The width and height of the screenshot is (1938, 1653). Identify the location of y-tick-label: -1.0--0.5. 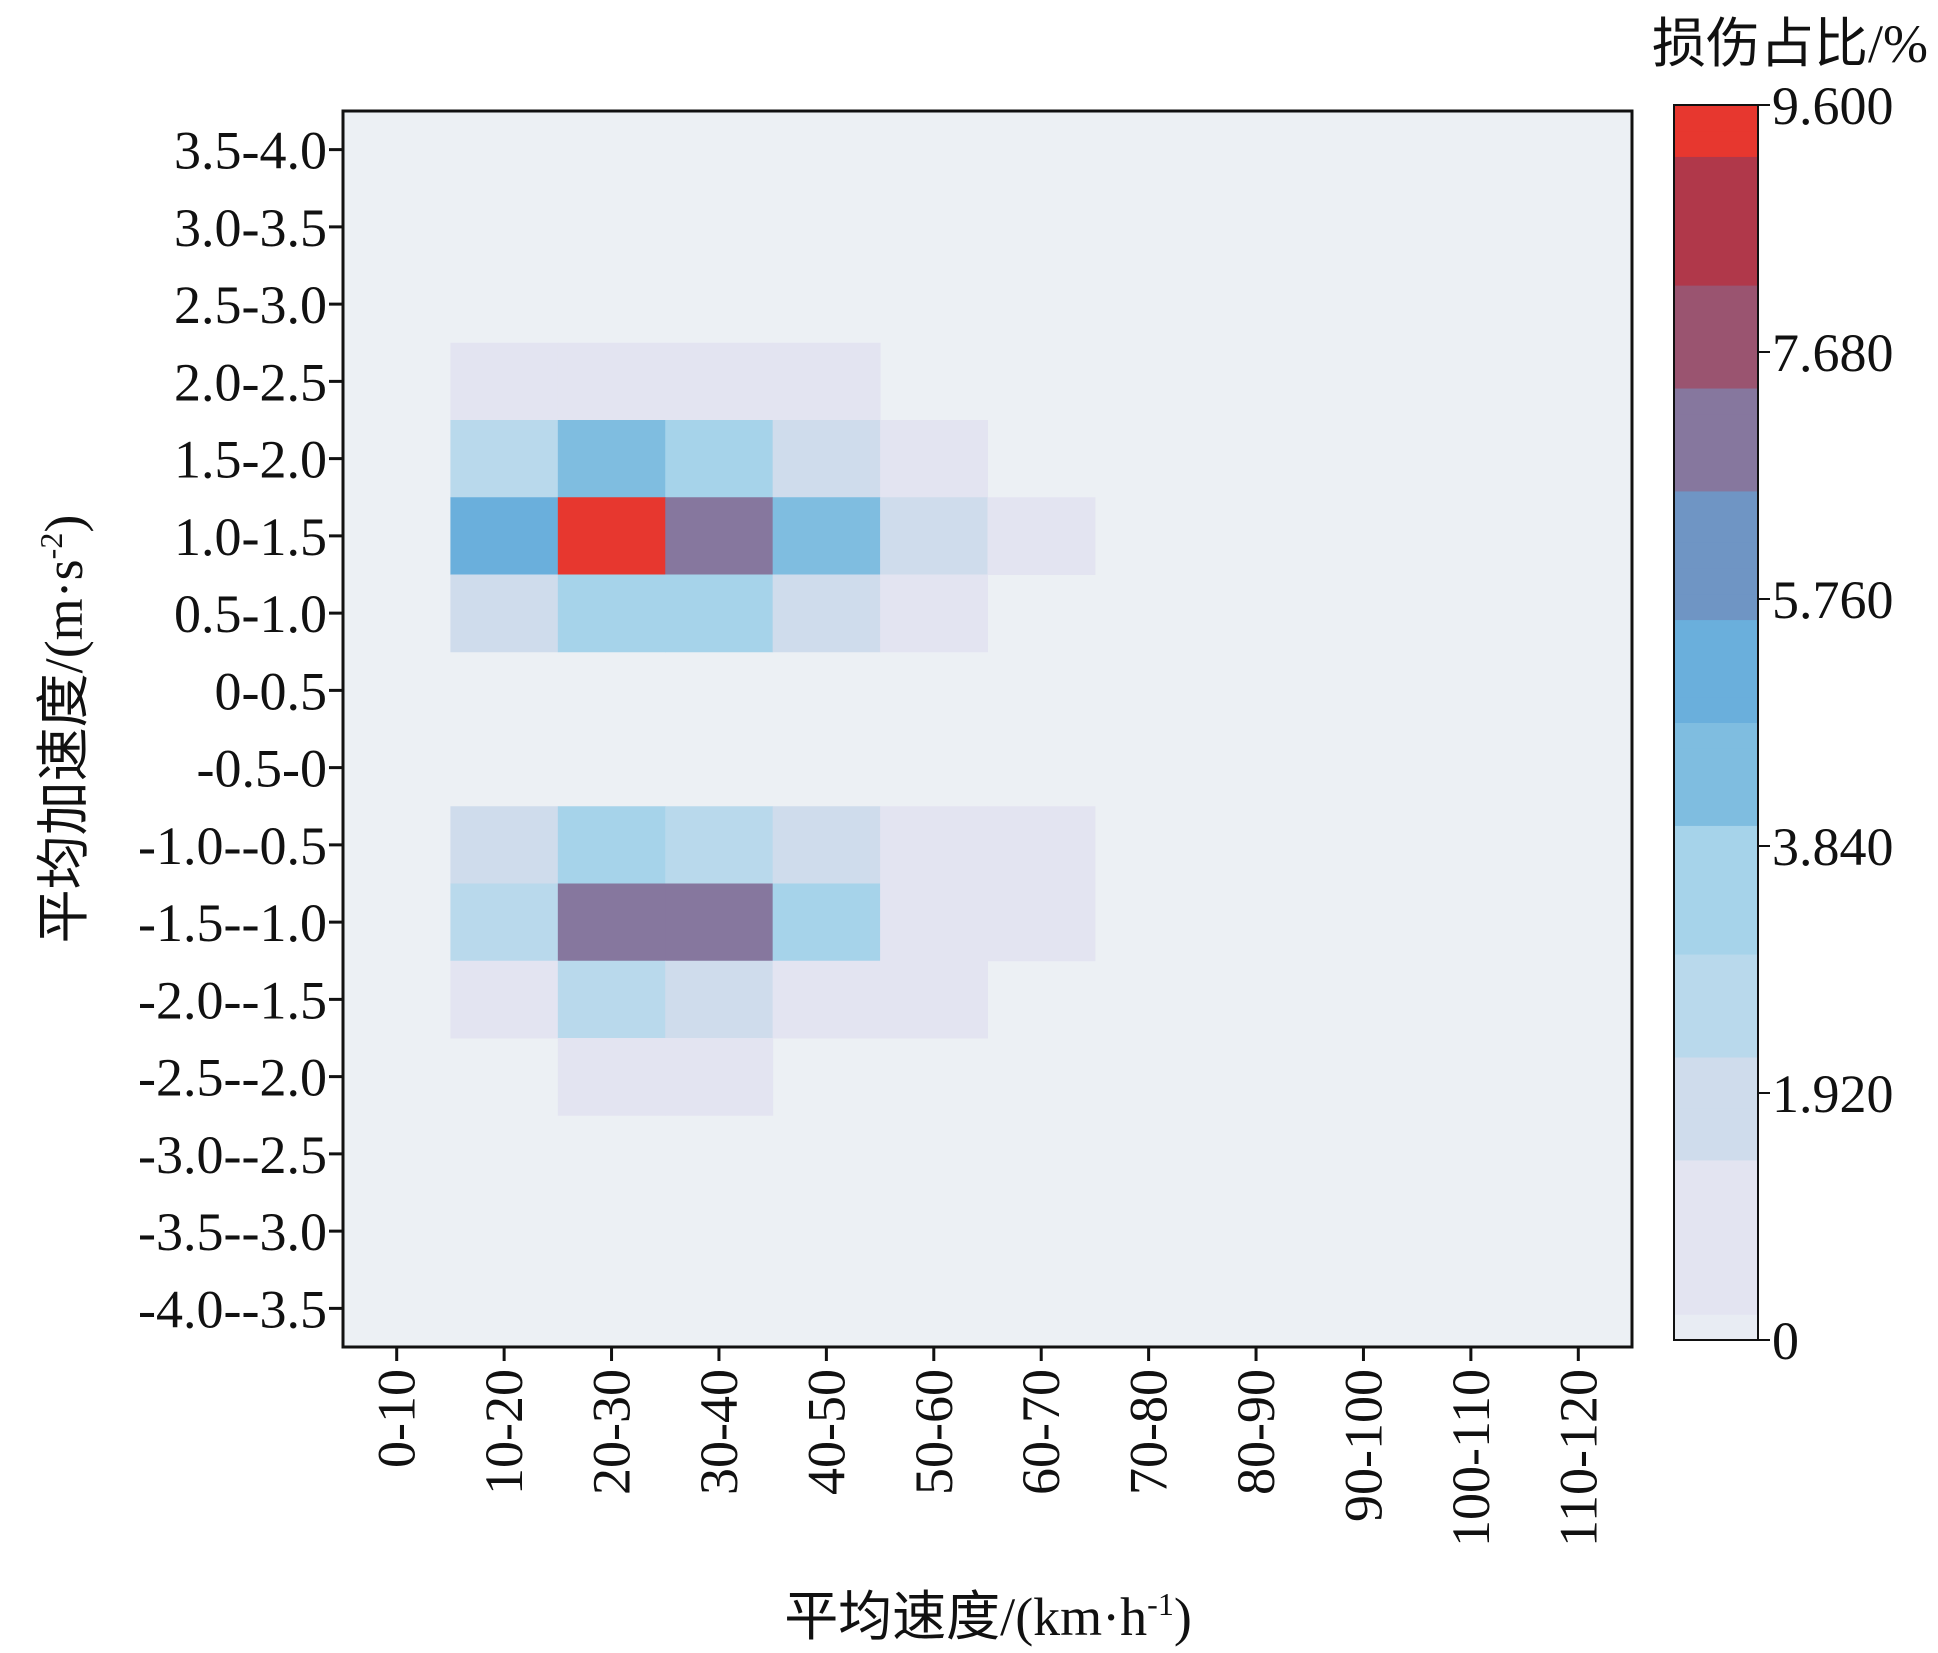
(232, 846).